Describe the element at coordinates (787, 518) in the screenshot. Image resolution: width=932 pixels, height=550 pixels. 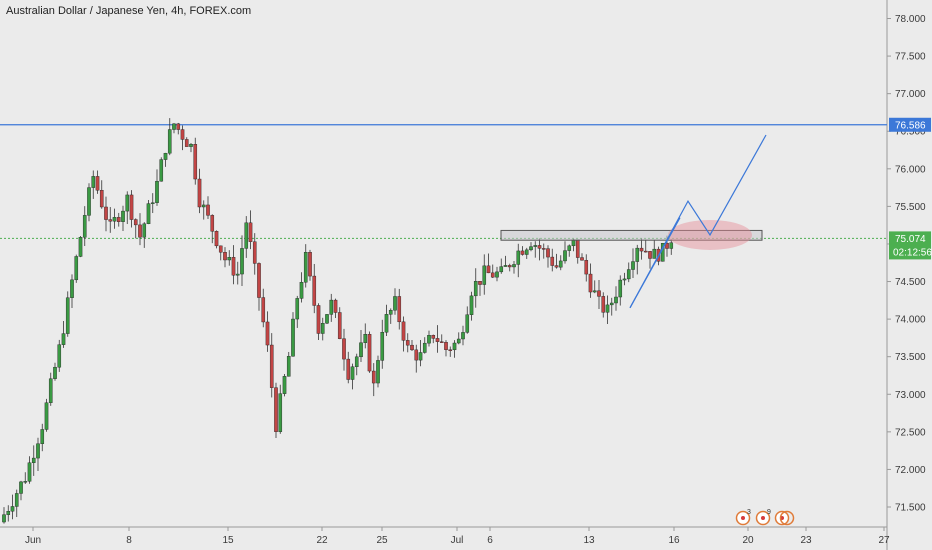
I see `economic-event-icon` at that location.